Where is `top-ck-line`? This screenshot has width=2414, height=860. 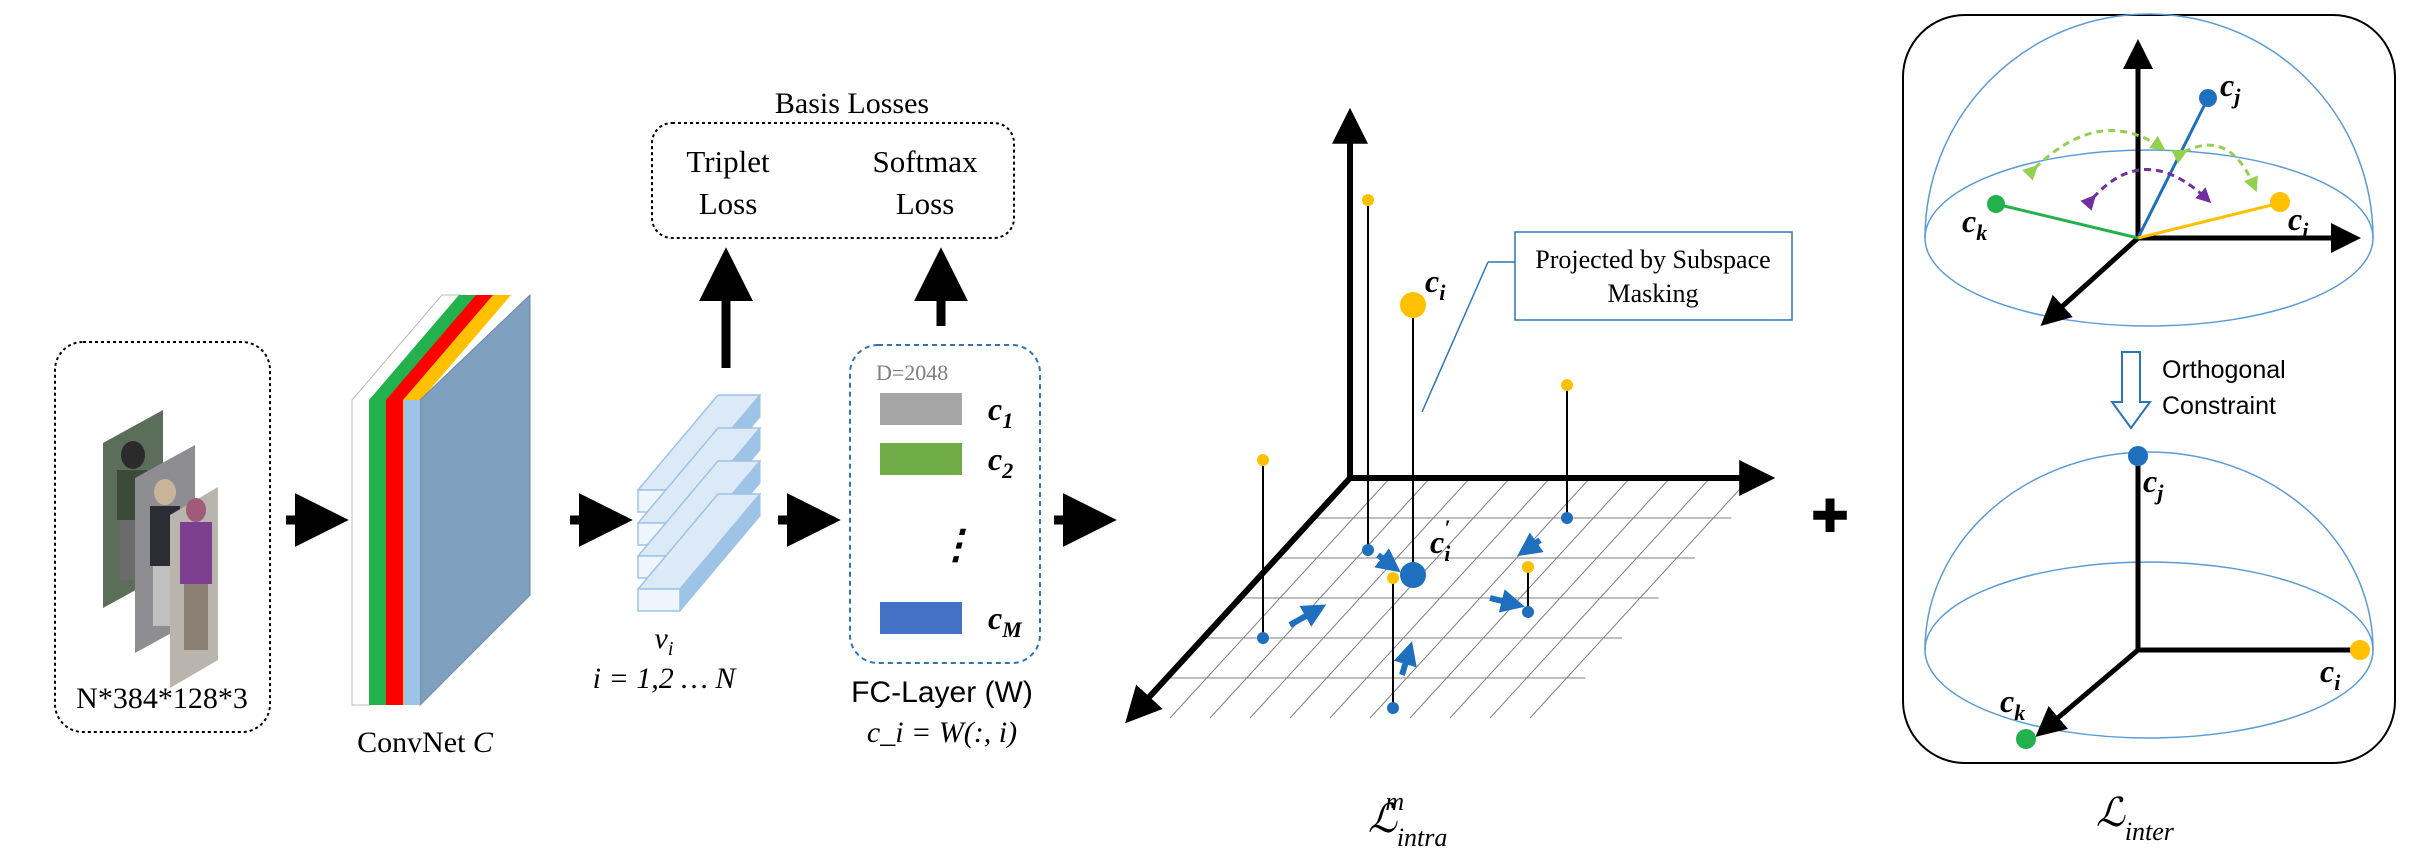 top-ck-line is located at coordinates (2067, 221).